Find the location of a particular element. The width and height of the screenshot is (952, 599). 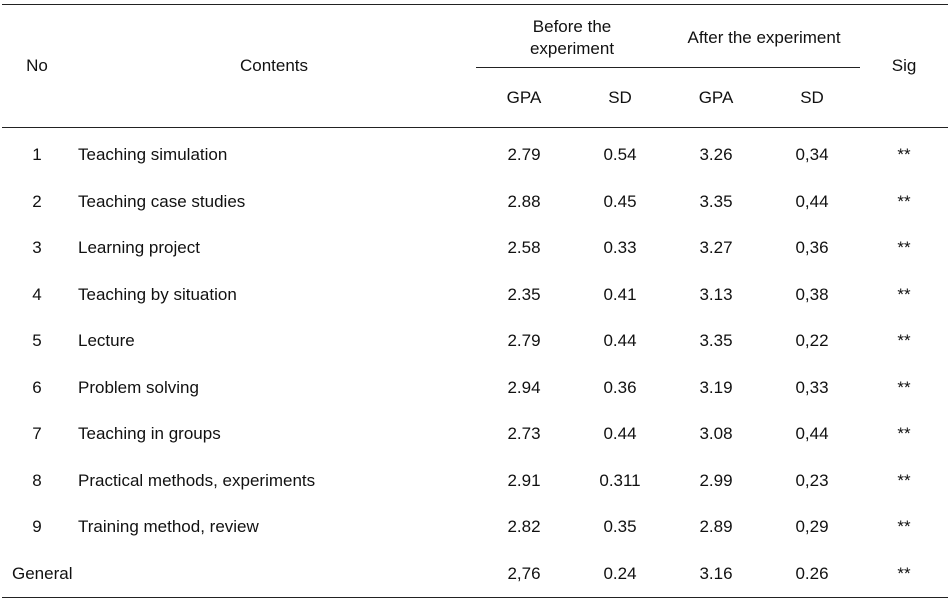

header-before-experiment: Before the experiment is located at coordinates (572, 36).